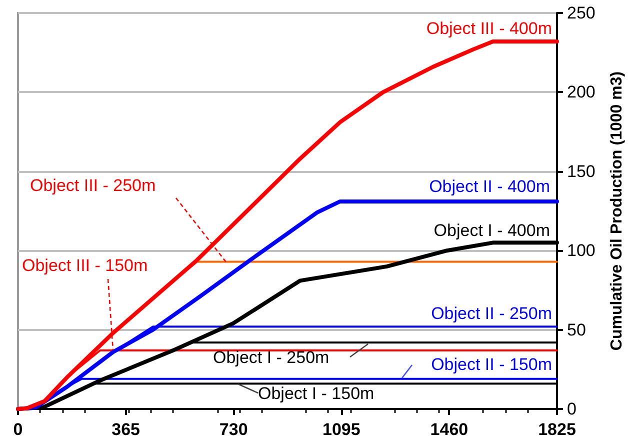 This screenshot has height=447, width=639. Describe the element at coordinates (581, 92) in the screenshot. I see `y-tick-label: 200` at that location.